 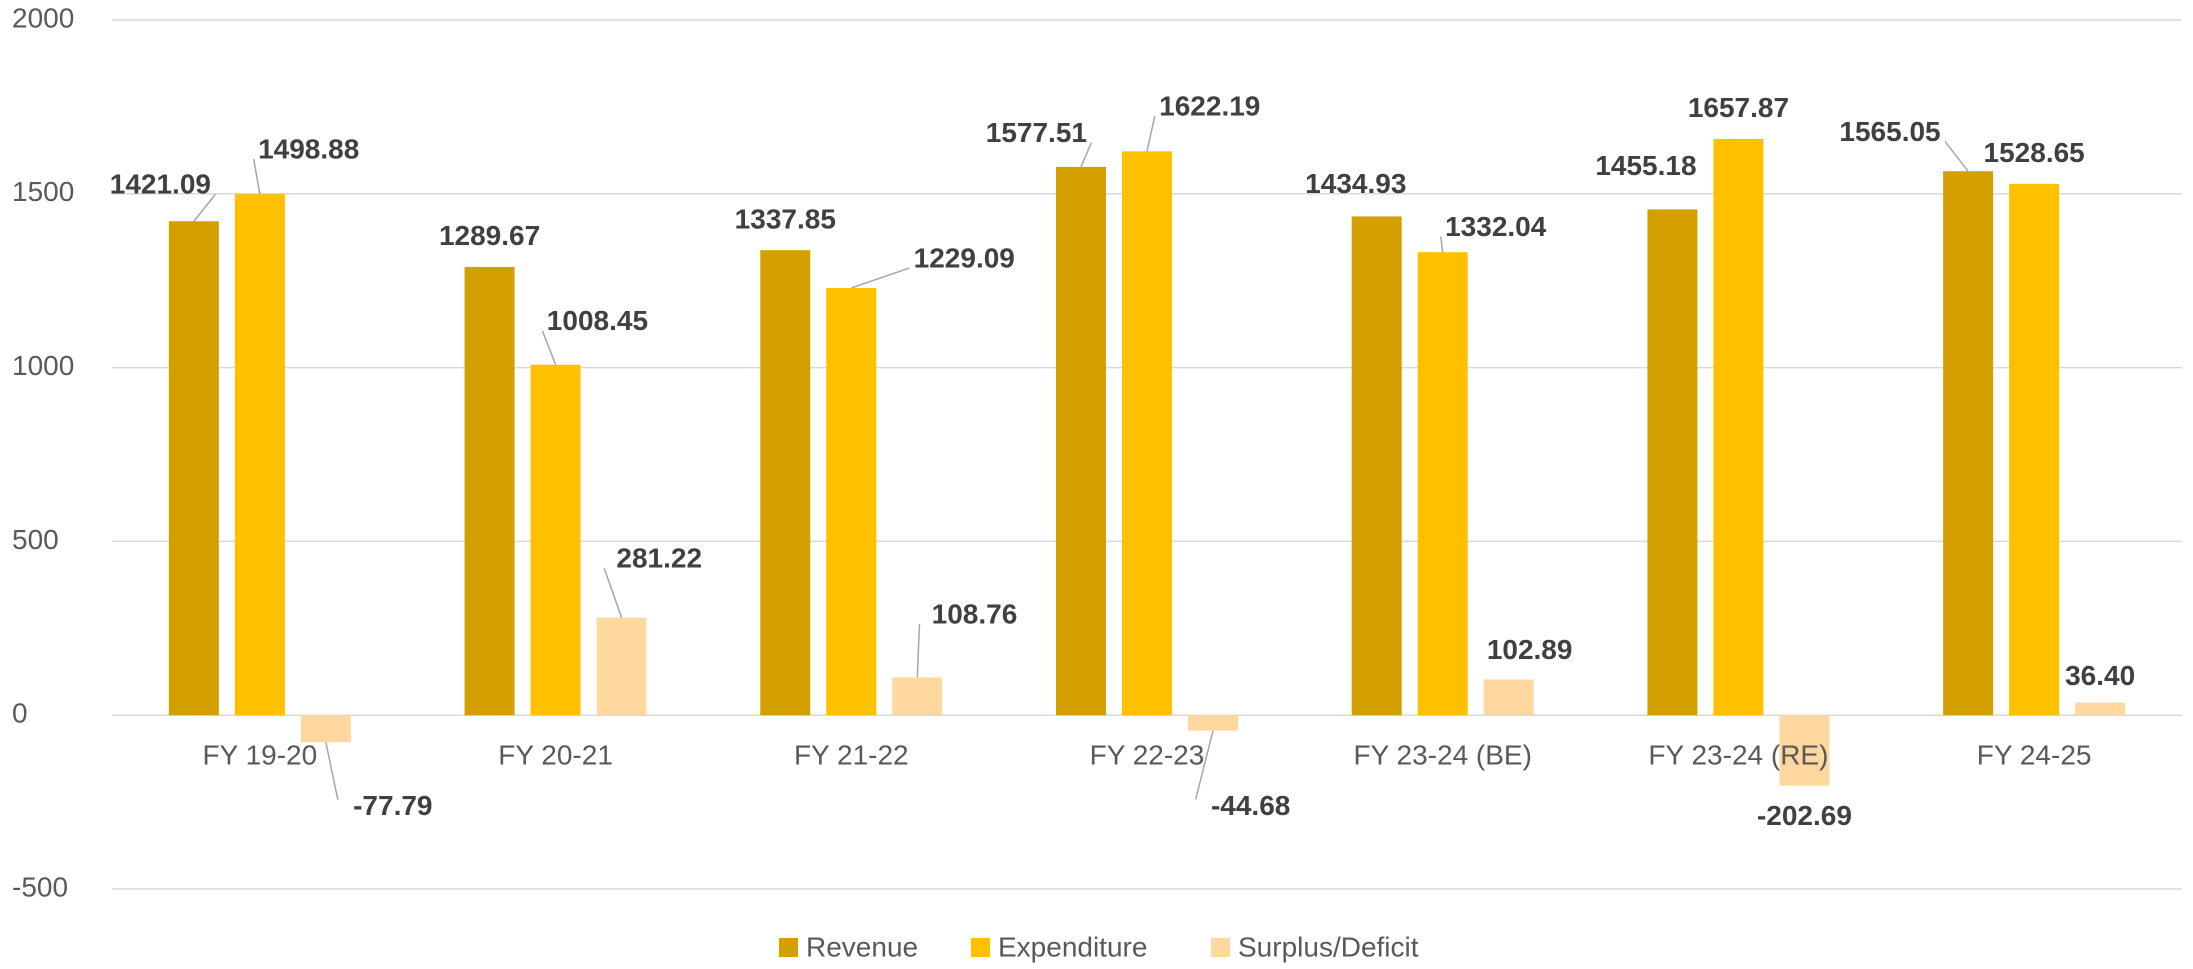 What do you see at coordinates (862, 946) in the screenshot?
I see `legend-label: Revenue` at bounding box center [862, 946].